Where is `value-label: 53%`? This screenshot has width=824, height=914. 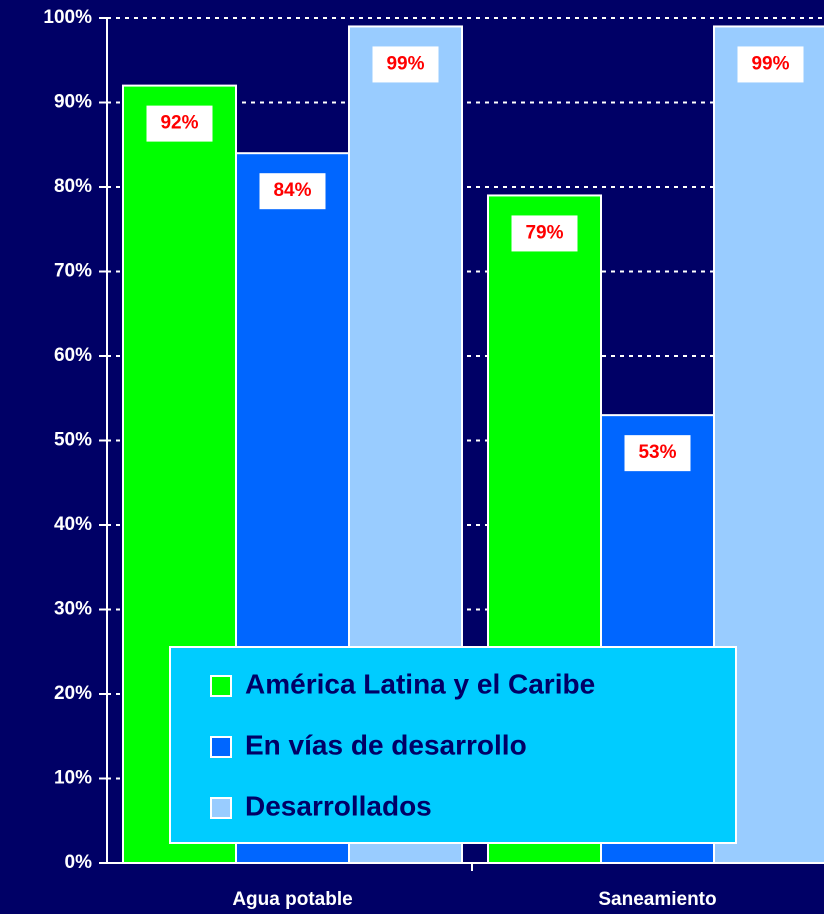
value-label: 53% is located at coordinates (657, 452).